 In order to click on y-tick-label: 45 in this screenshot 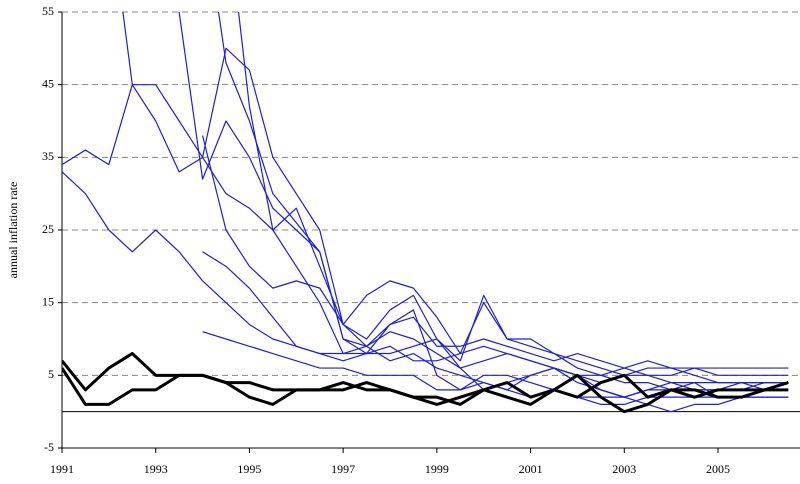, I will do `click(48, 83)`.